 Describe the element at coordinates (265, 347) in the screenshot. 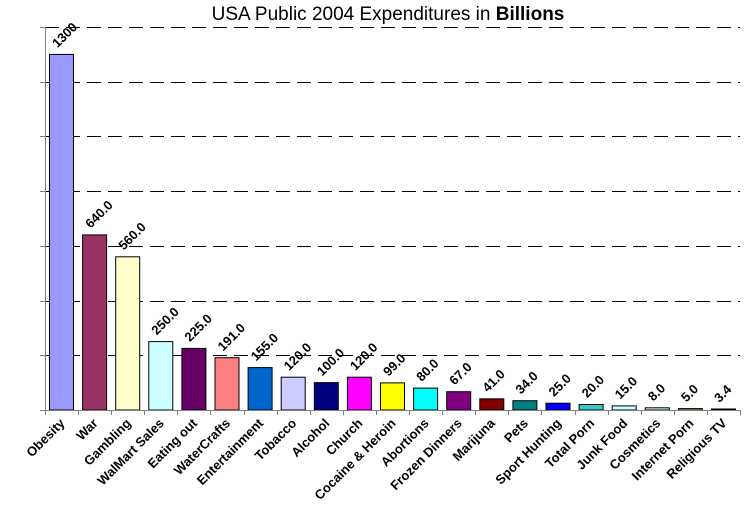

I see `value-label-6: 155.0` at that location.